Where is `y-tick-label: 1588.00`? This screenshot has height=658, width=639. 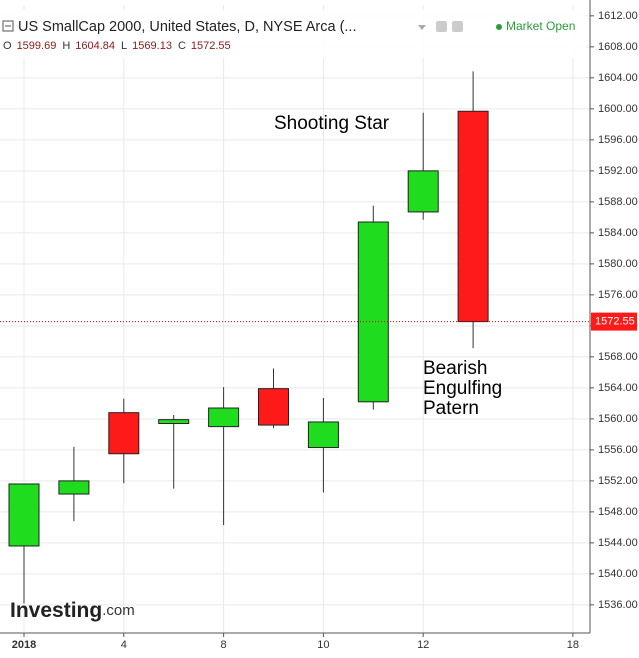
y-tick-label: 1588.00 is located at coordinates (618, 202).